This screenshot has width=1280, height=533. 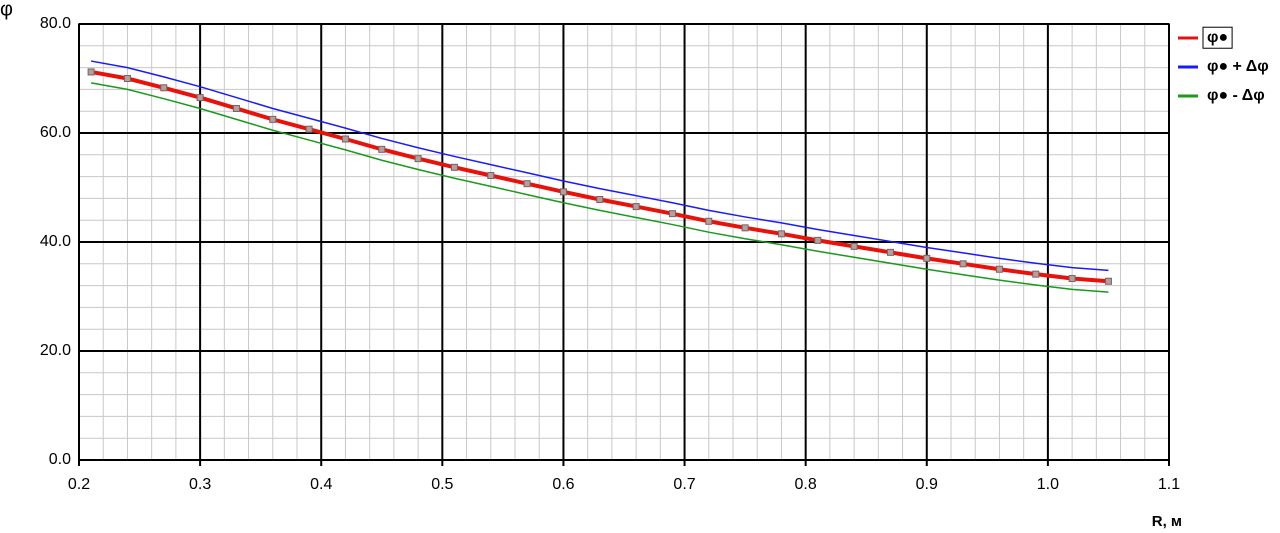 I want to click on y-tick-label: 60.0, so click(x=55, y=132).